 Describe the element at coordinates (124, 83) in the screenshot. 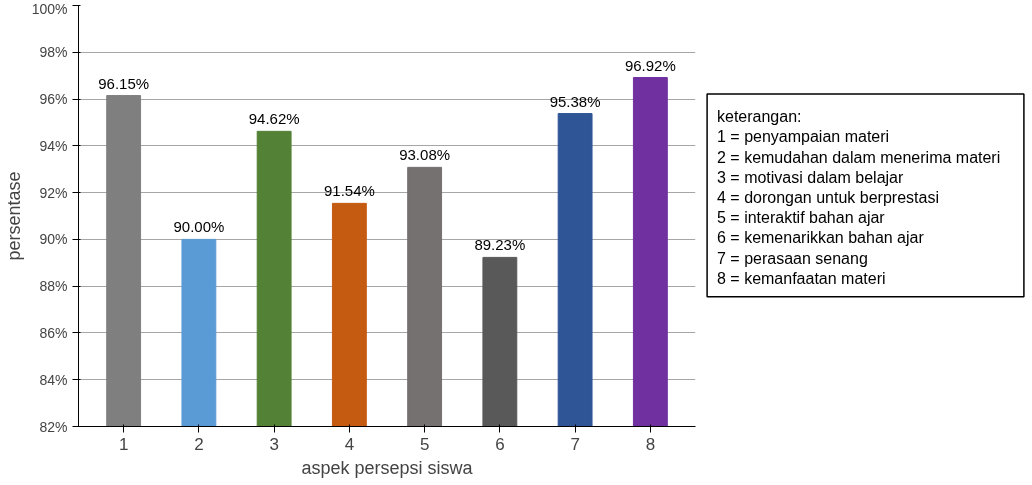

I see `data-label: 96.15%` at that location.